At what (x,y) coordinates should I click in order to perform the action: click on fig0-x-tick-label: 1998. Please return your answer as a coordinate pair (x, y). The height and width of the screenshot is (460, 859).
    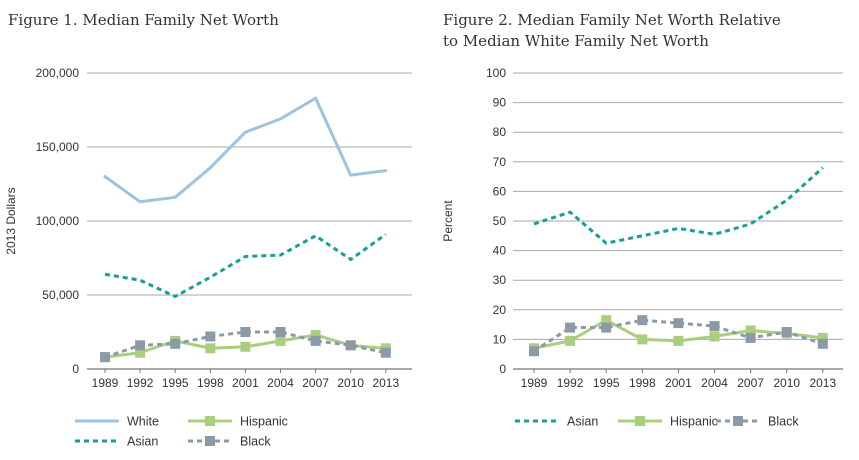
    Looking at the image, I should click on (210, 383).